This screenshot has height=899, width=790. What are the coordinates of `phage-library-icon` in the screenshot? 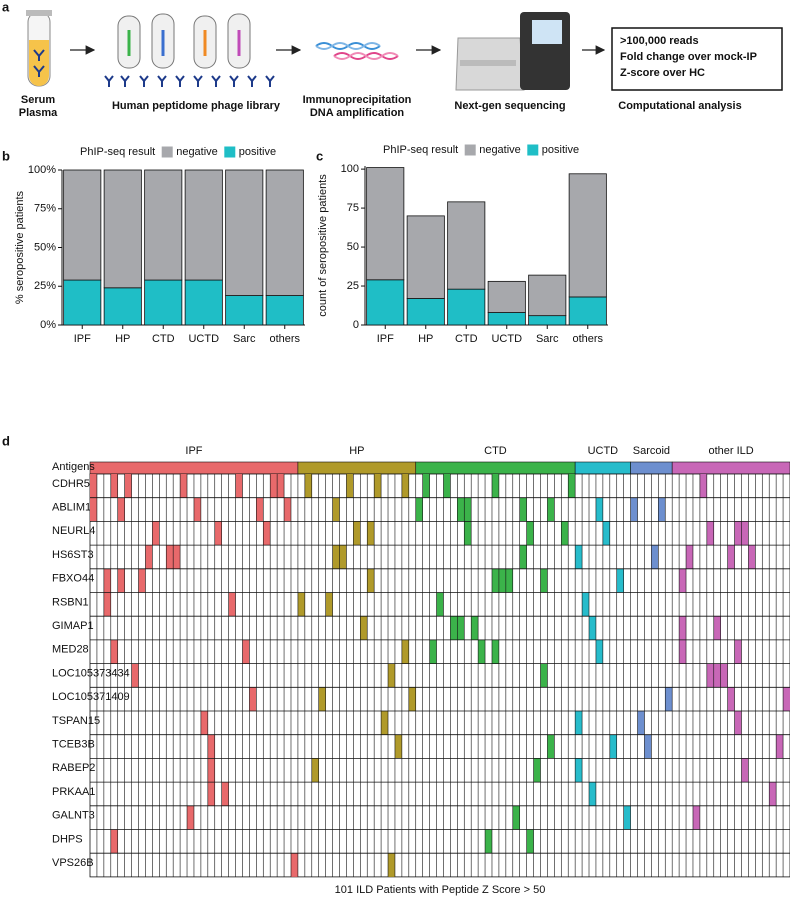 It's located at (189, 50).